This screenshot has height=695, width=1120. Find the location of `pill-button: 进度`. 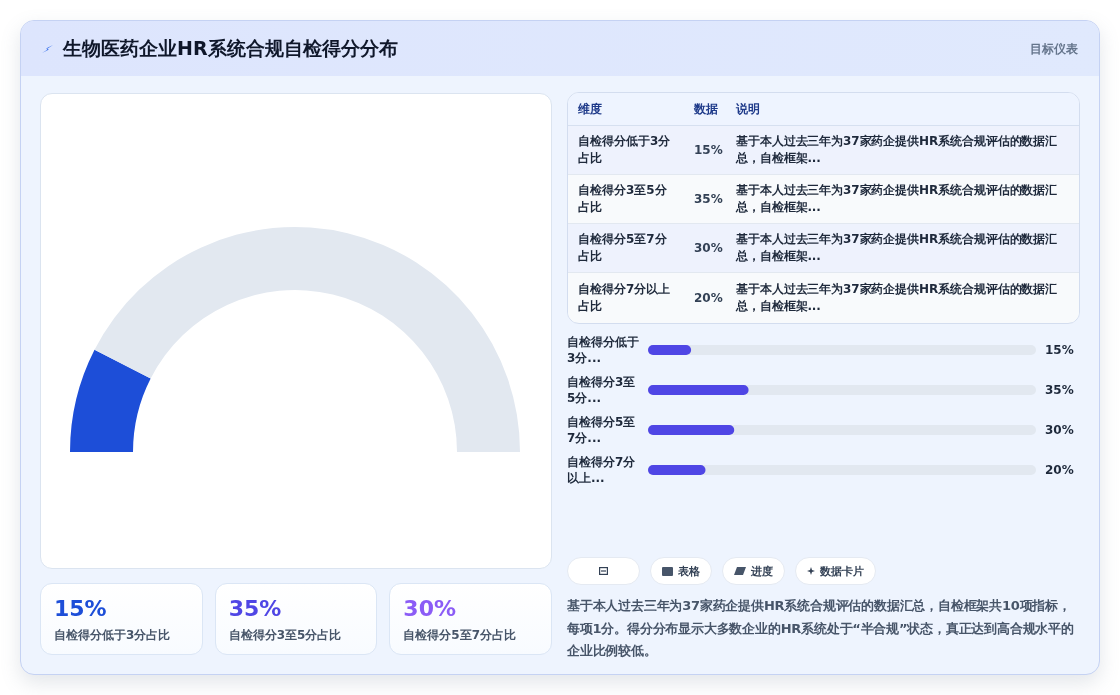

pill-button: 进度 is located at coordinates (753, 571).